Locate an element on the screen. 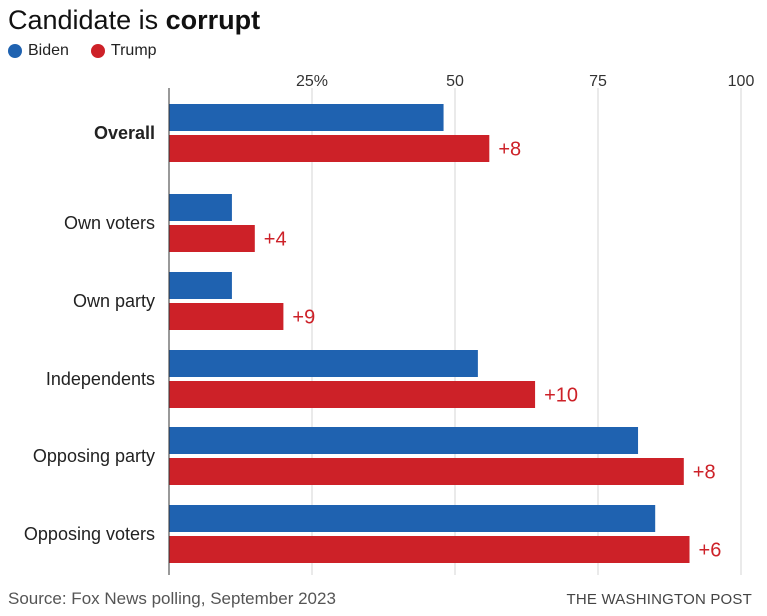  chart-title-regular: Candidate is is located at coordinates (83, 20).